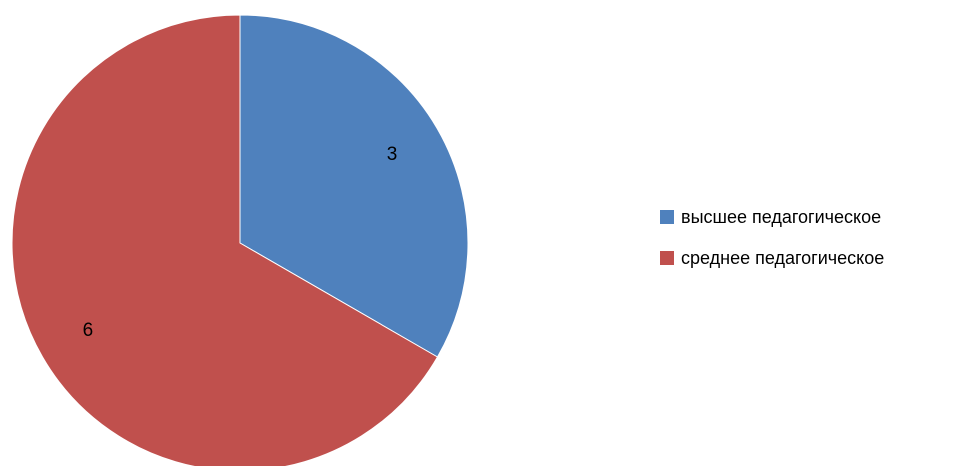 The height and width of the screenshot is (466, 962). I want to click on legend-item-higher: высшее педагогическое, so click(810, 217).